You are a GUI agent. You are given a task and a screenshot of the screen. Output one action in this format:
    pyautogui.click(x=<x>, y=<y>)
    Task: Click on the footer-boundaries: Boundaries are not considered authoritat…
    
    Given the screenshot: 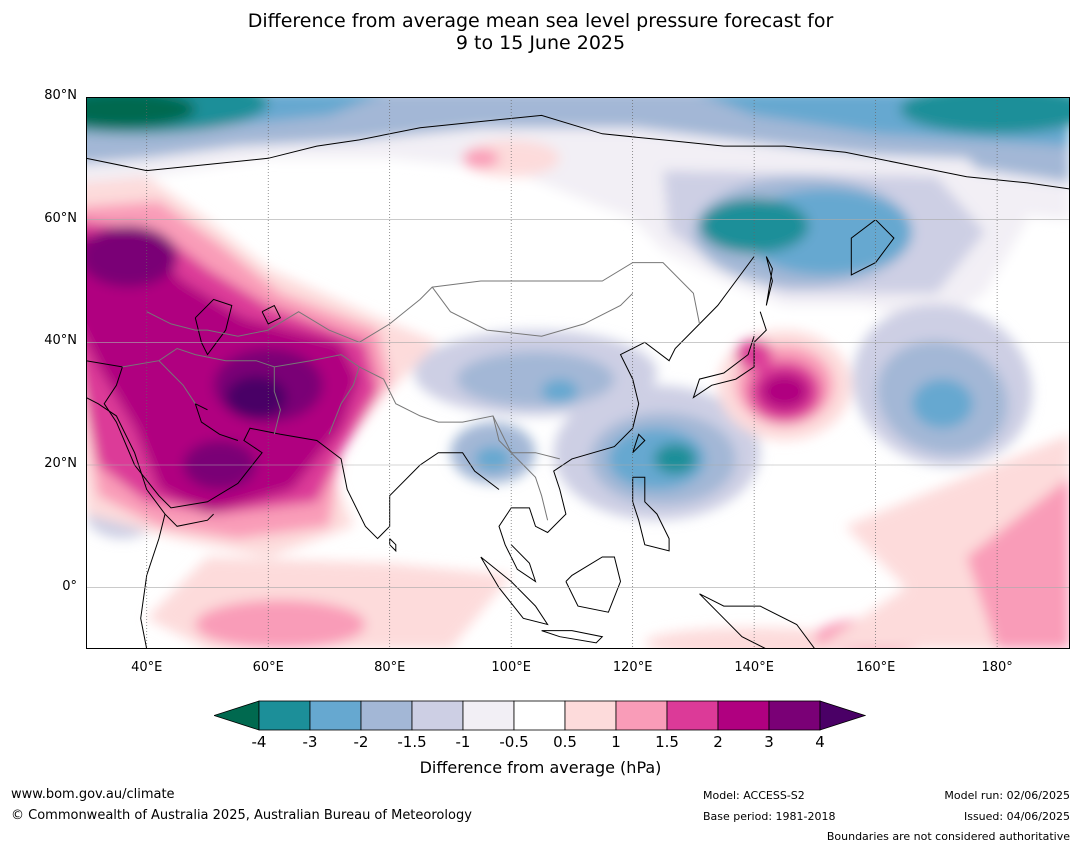 What is the action you would take?
    pyautogui.click(x=948, y=836)
    